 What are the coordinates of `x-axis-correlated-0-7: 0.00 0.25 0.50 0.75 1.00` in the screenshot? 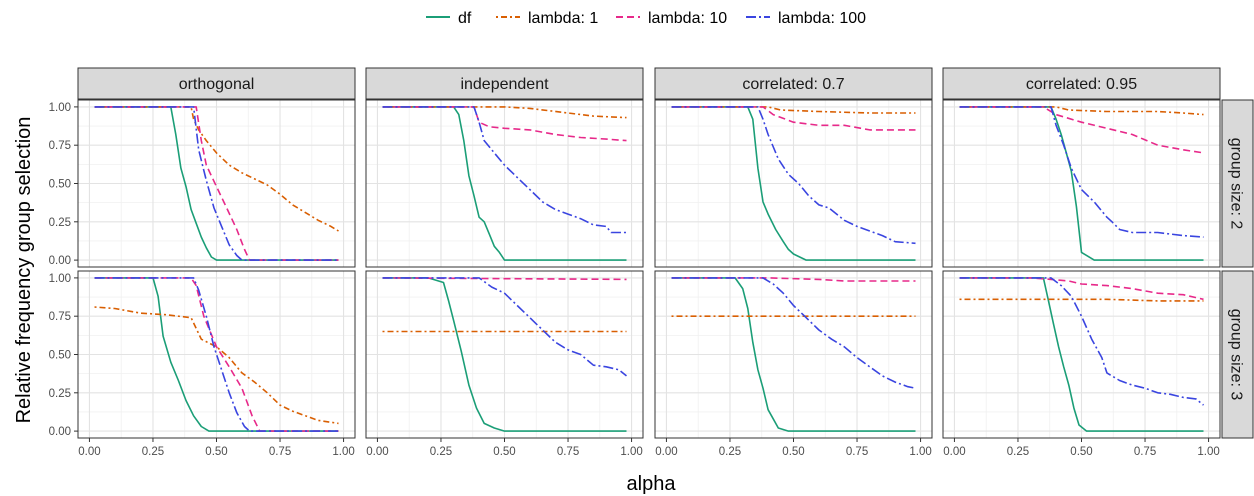 It's located at (793, 448).